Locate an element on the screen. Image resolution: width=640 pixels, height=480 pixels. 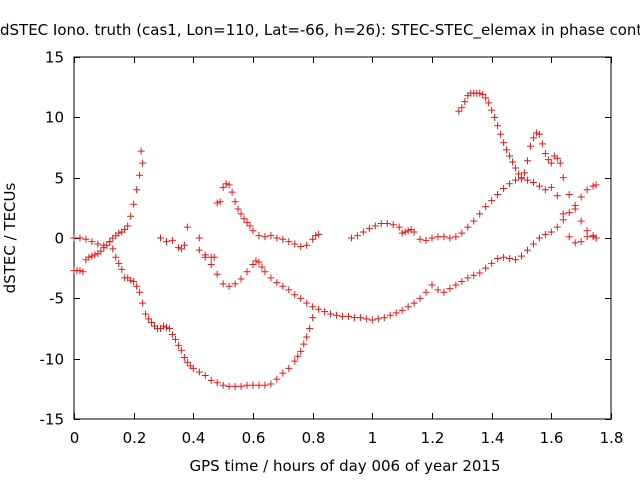
data-series is located at coordinates (240, 220).